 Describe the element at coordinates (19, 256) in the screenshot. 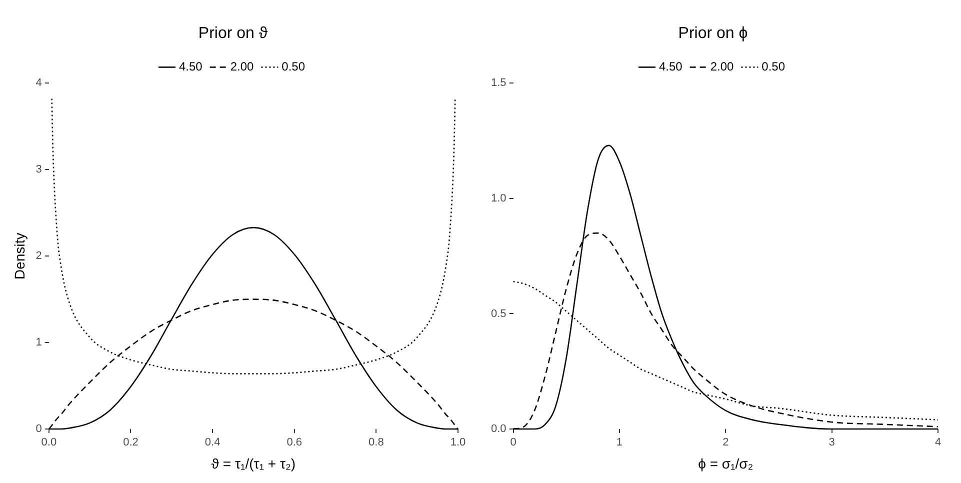

I see `y-axis-title: Density` at that location.